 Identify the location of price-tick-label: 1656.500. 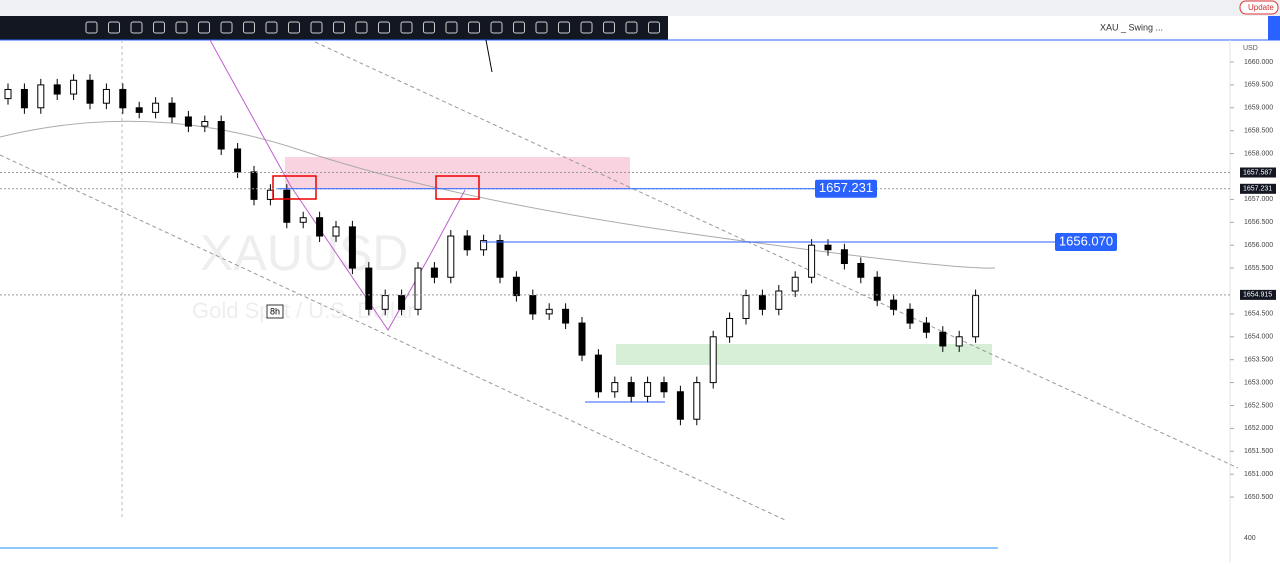
(1258, 222).